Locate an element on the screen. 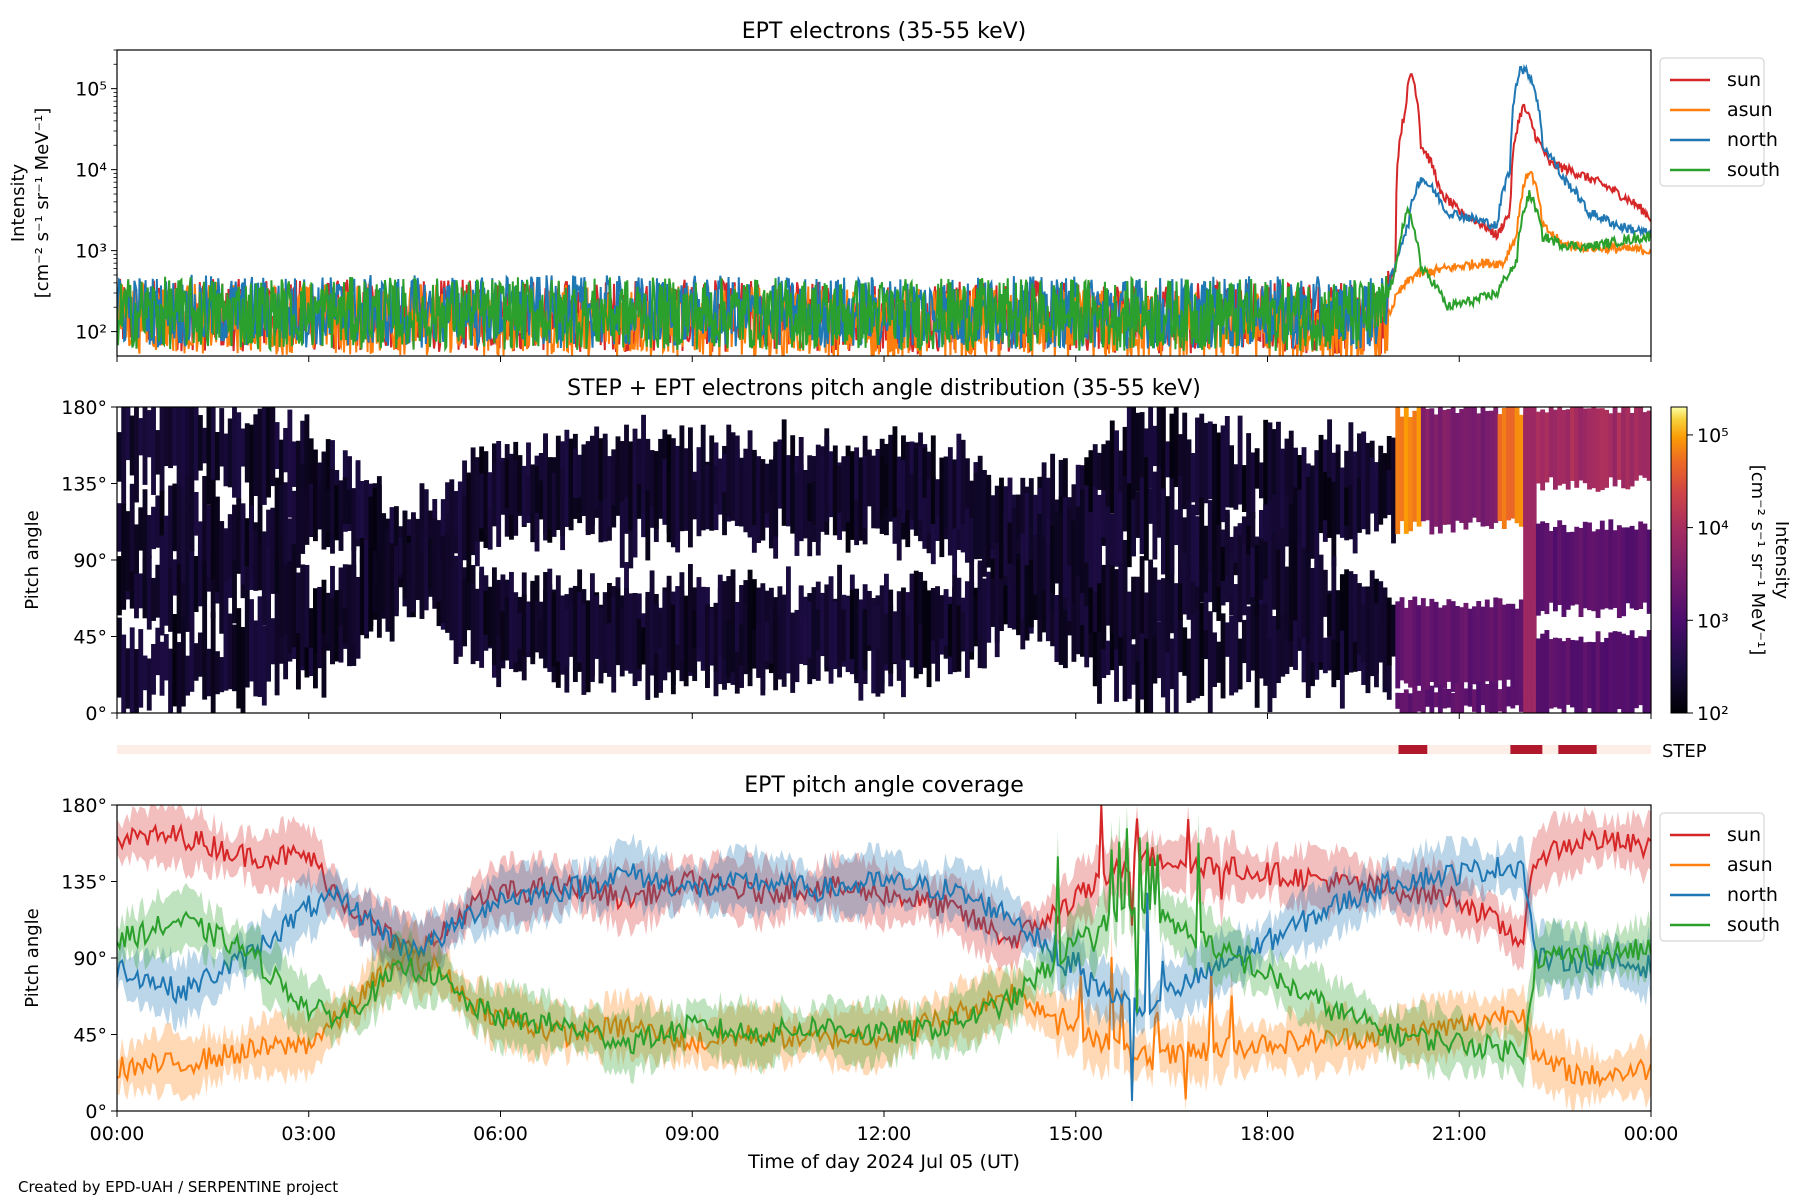  panel4-ylabel: Pitch angle is located at coordinates (32, 957).